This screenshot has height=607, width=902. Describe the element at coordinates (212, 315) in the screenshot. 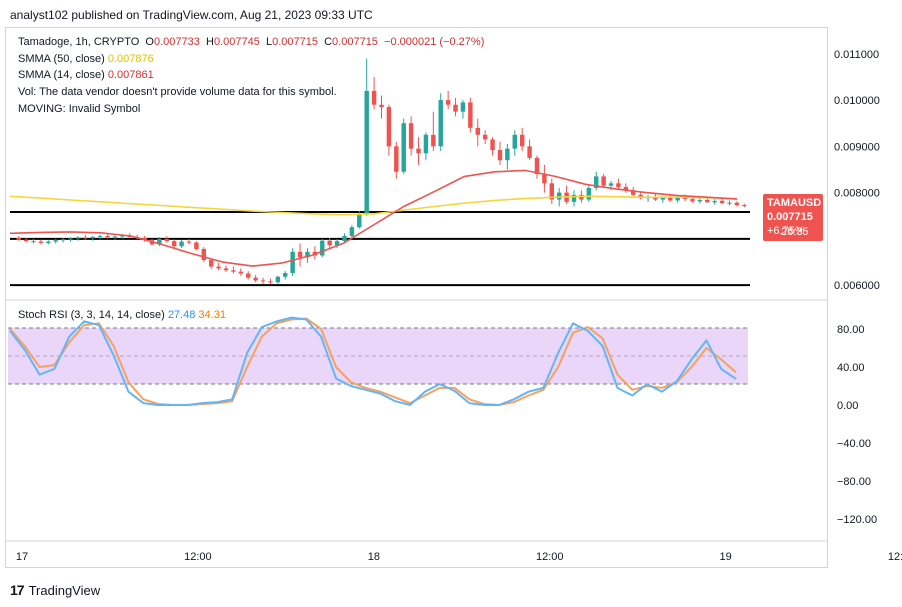

I see `stoch-d-value: 34.31` at that location.